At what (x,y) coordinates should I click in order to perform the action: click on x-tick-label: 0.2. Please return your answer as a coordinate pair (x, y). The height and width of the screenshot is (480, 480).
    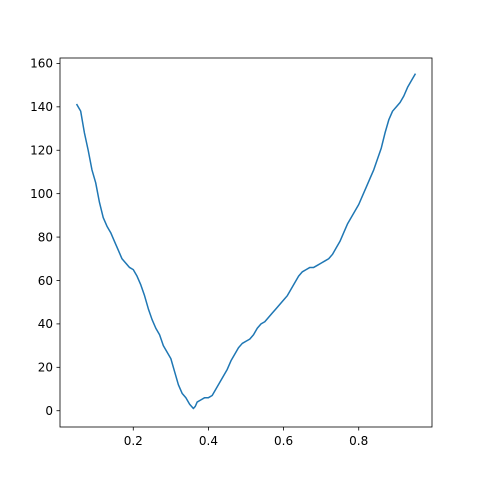
    Looking at the image, I should click on (133, 441).